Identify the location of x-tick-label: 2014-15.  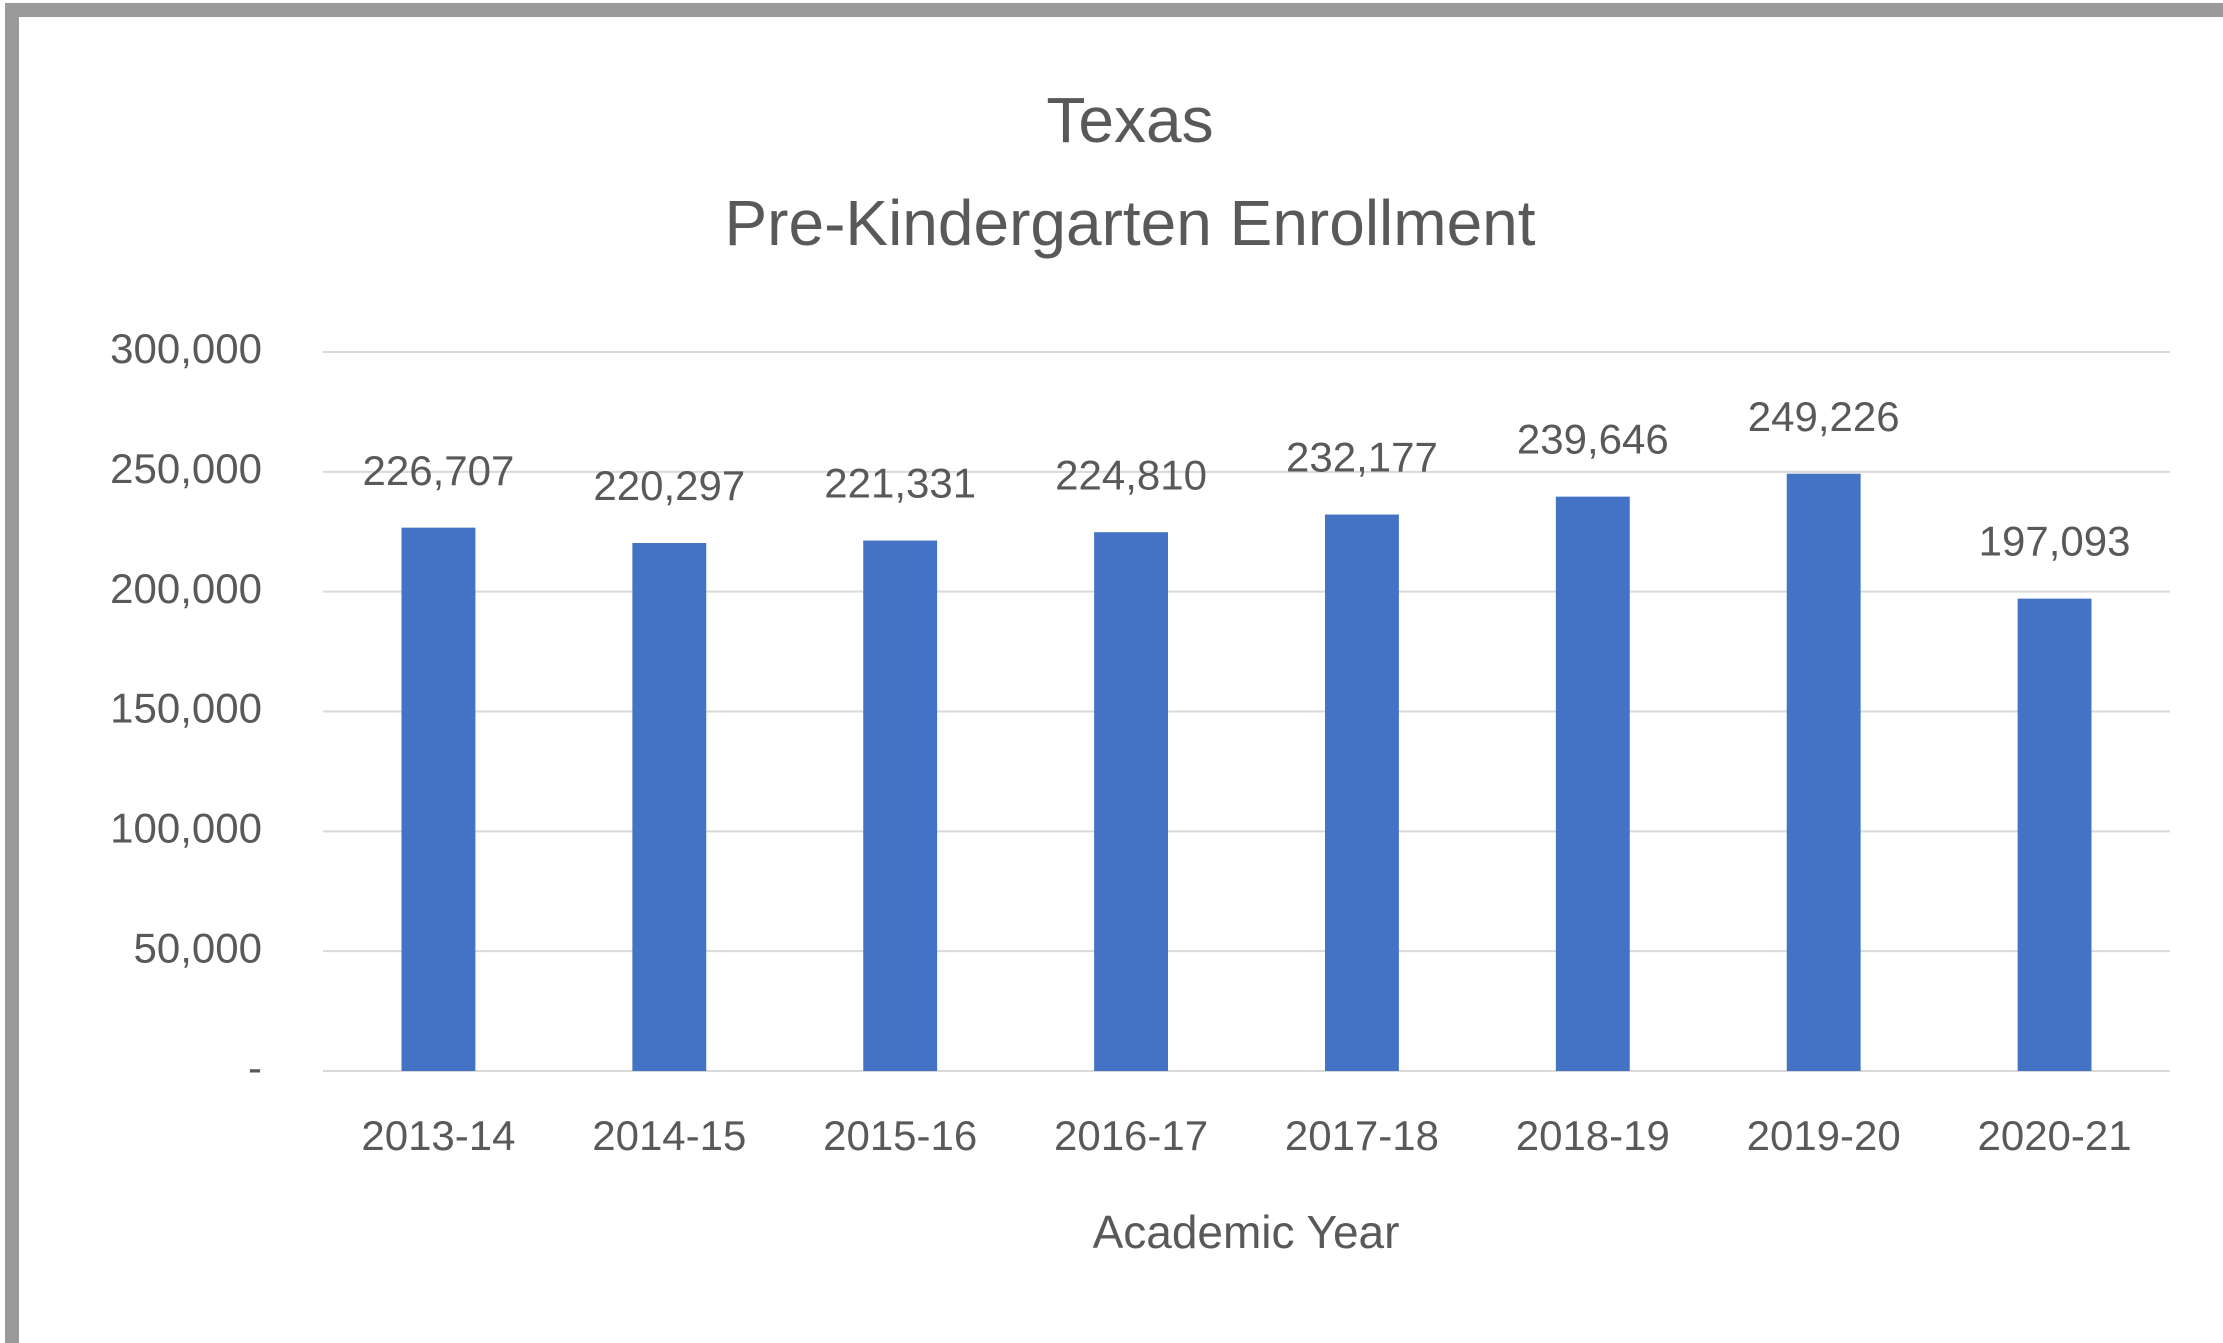
(669, 1135).